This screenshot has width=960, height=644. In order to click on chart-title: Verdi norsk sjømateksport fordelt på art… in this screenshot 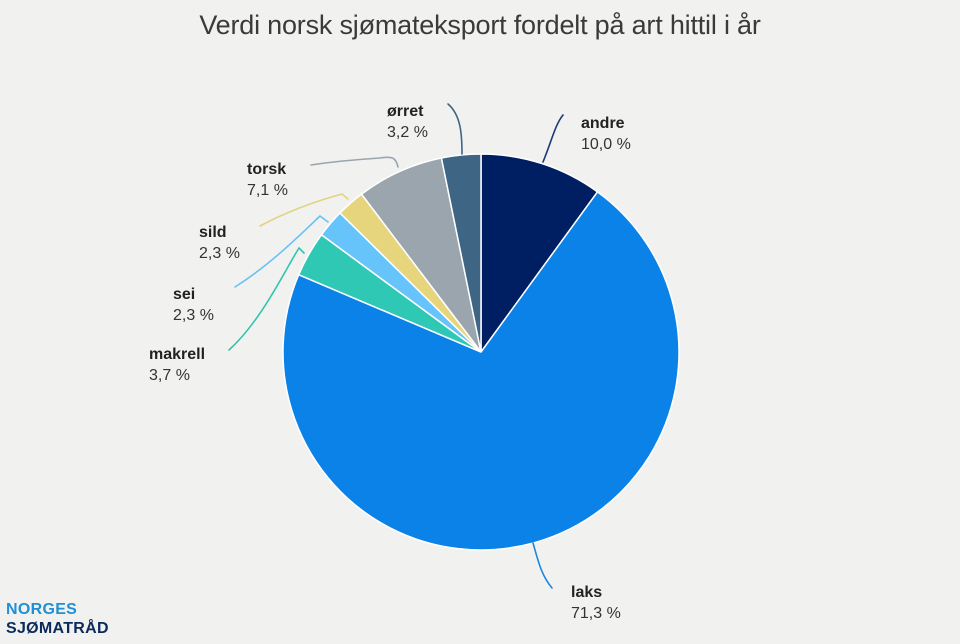, I will do `click(480, 25)`.